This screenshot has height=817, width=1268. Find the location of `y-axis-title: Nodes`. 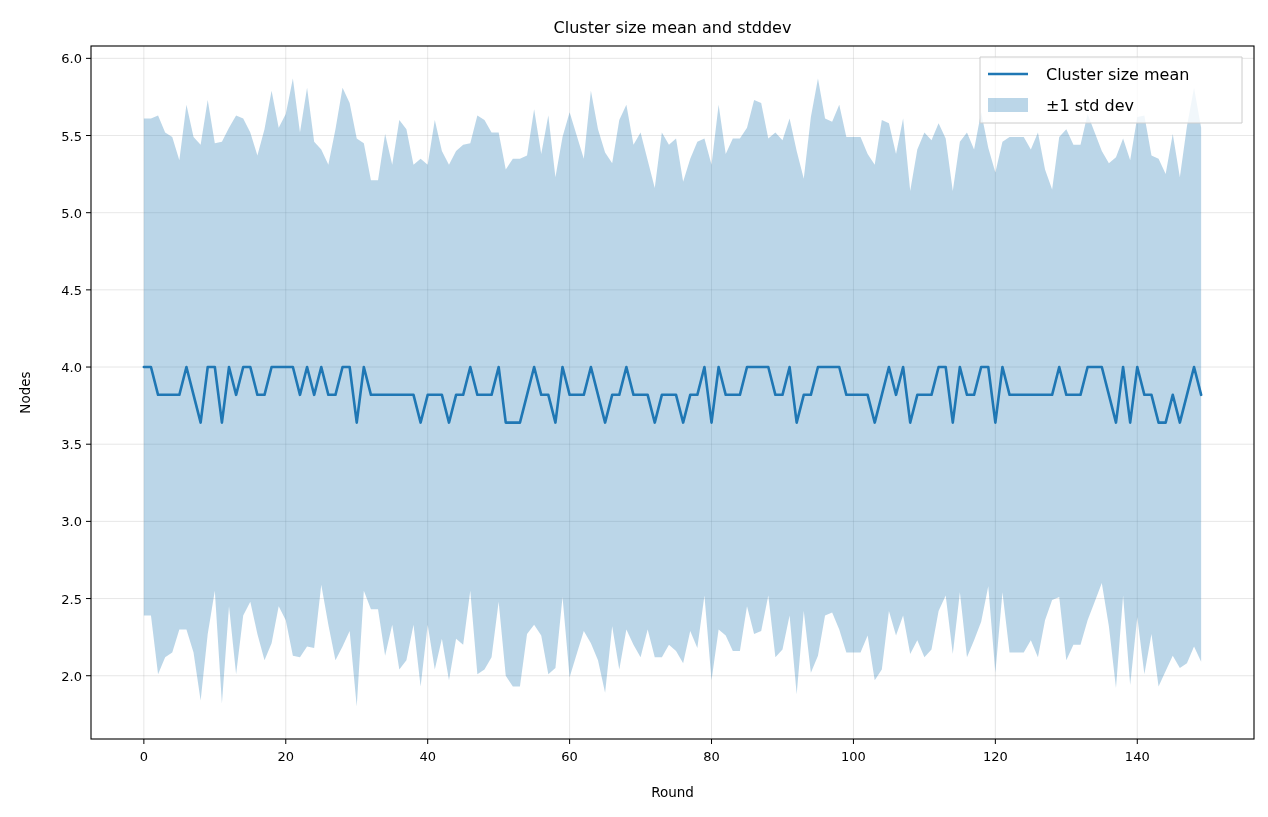

y-axis-title: Nodes is located at coordinates (25, 392).